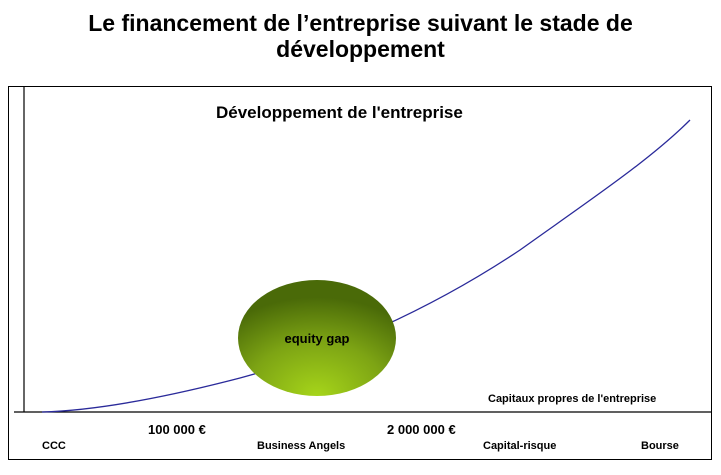  Describe the element at coordinates (317, 338) in the screenshot. I see `equity-gap-circle` at that location.